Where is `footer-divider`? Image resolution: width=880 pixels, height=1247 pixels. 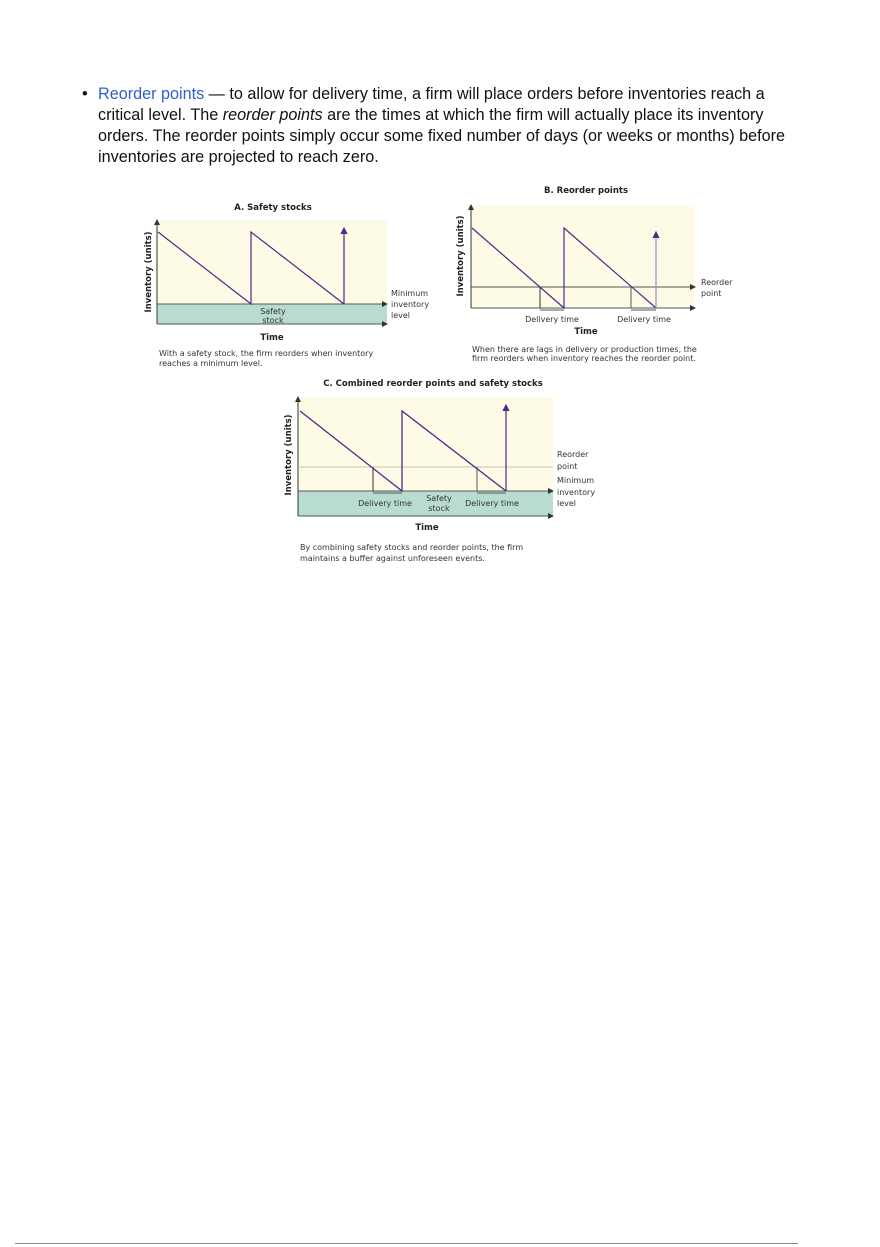
footer-divider is located at coordinates (406, 1243).